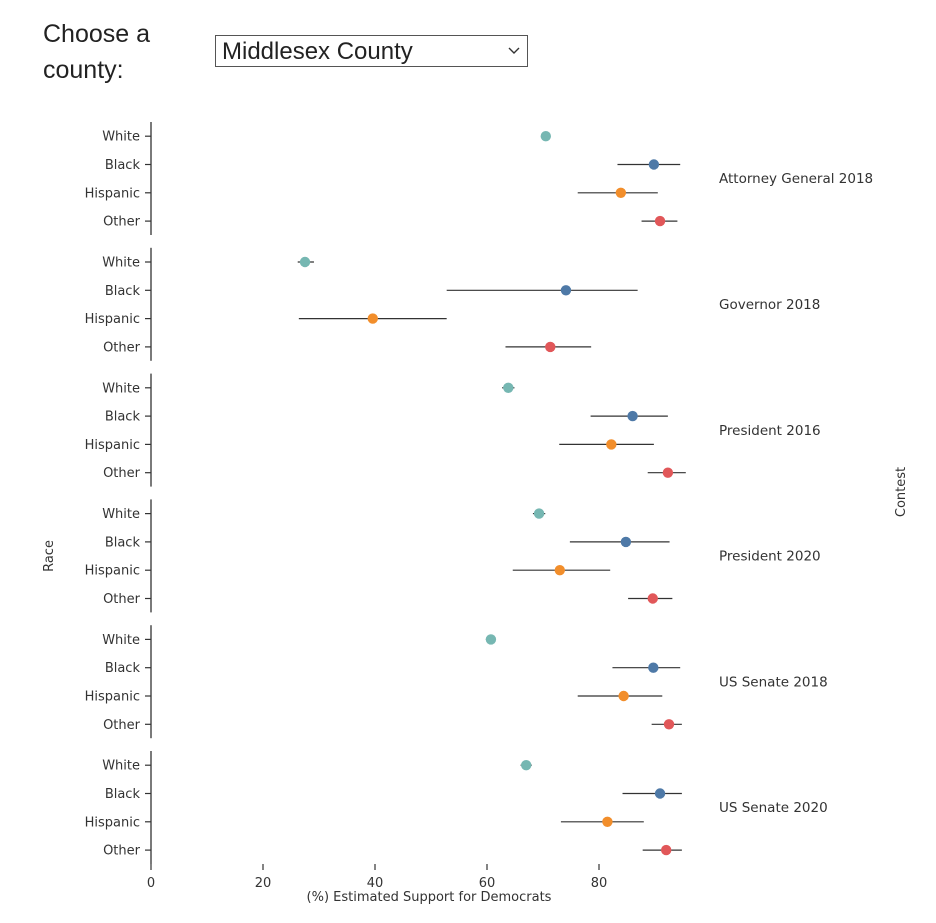 Image resolution: width=936 pixels, height=923 pixels. I want to click on facet-panel: White Black Hispanic Other US Senate 2018, so click(456, 682).